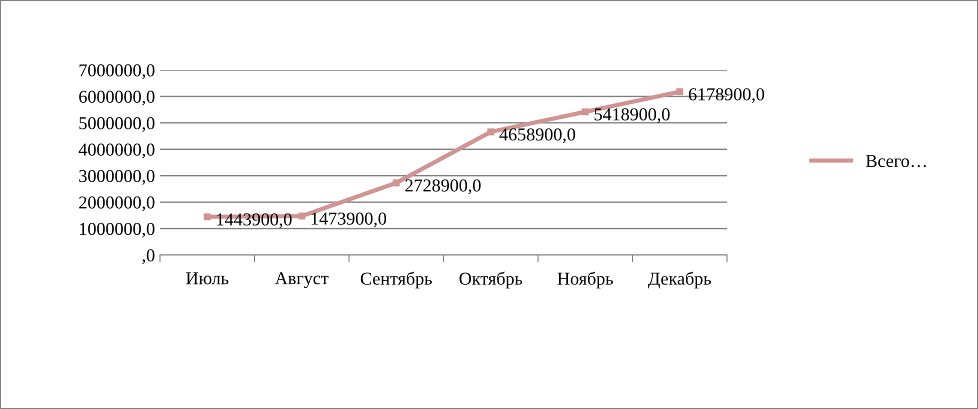 This screenshot has height=409, width=978. What do you see at coordinates (301, 280) in the screenshot?
I see `x-tick-label: Август` at bounding box center [301, 280].